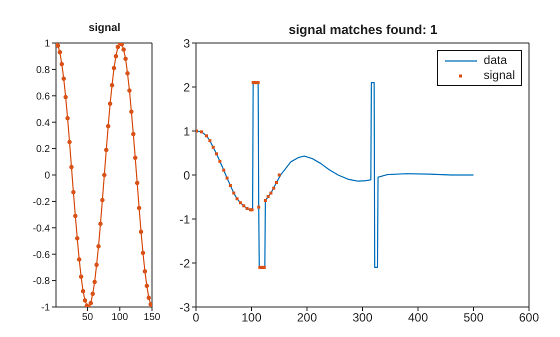  I want to click on x-tick-label: 200, so click(307, 317).